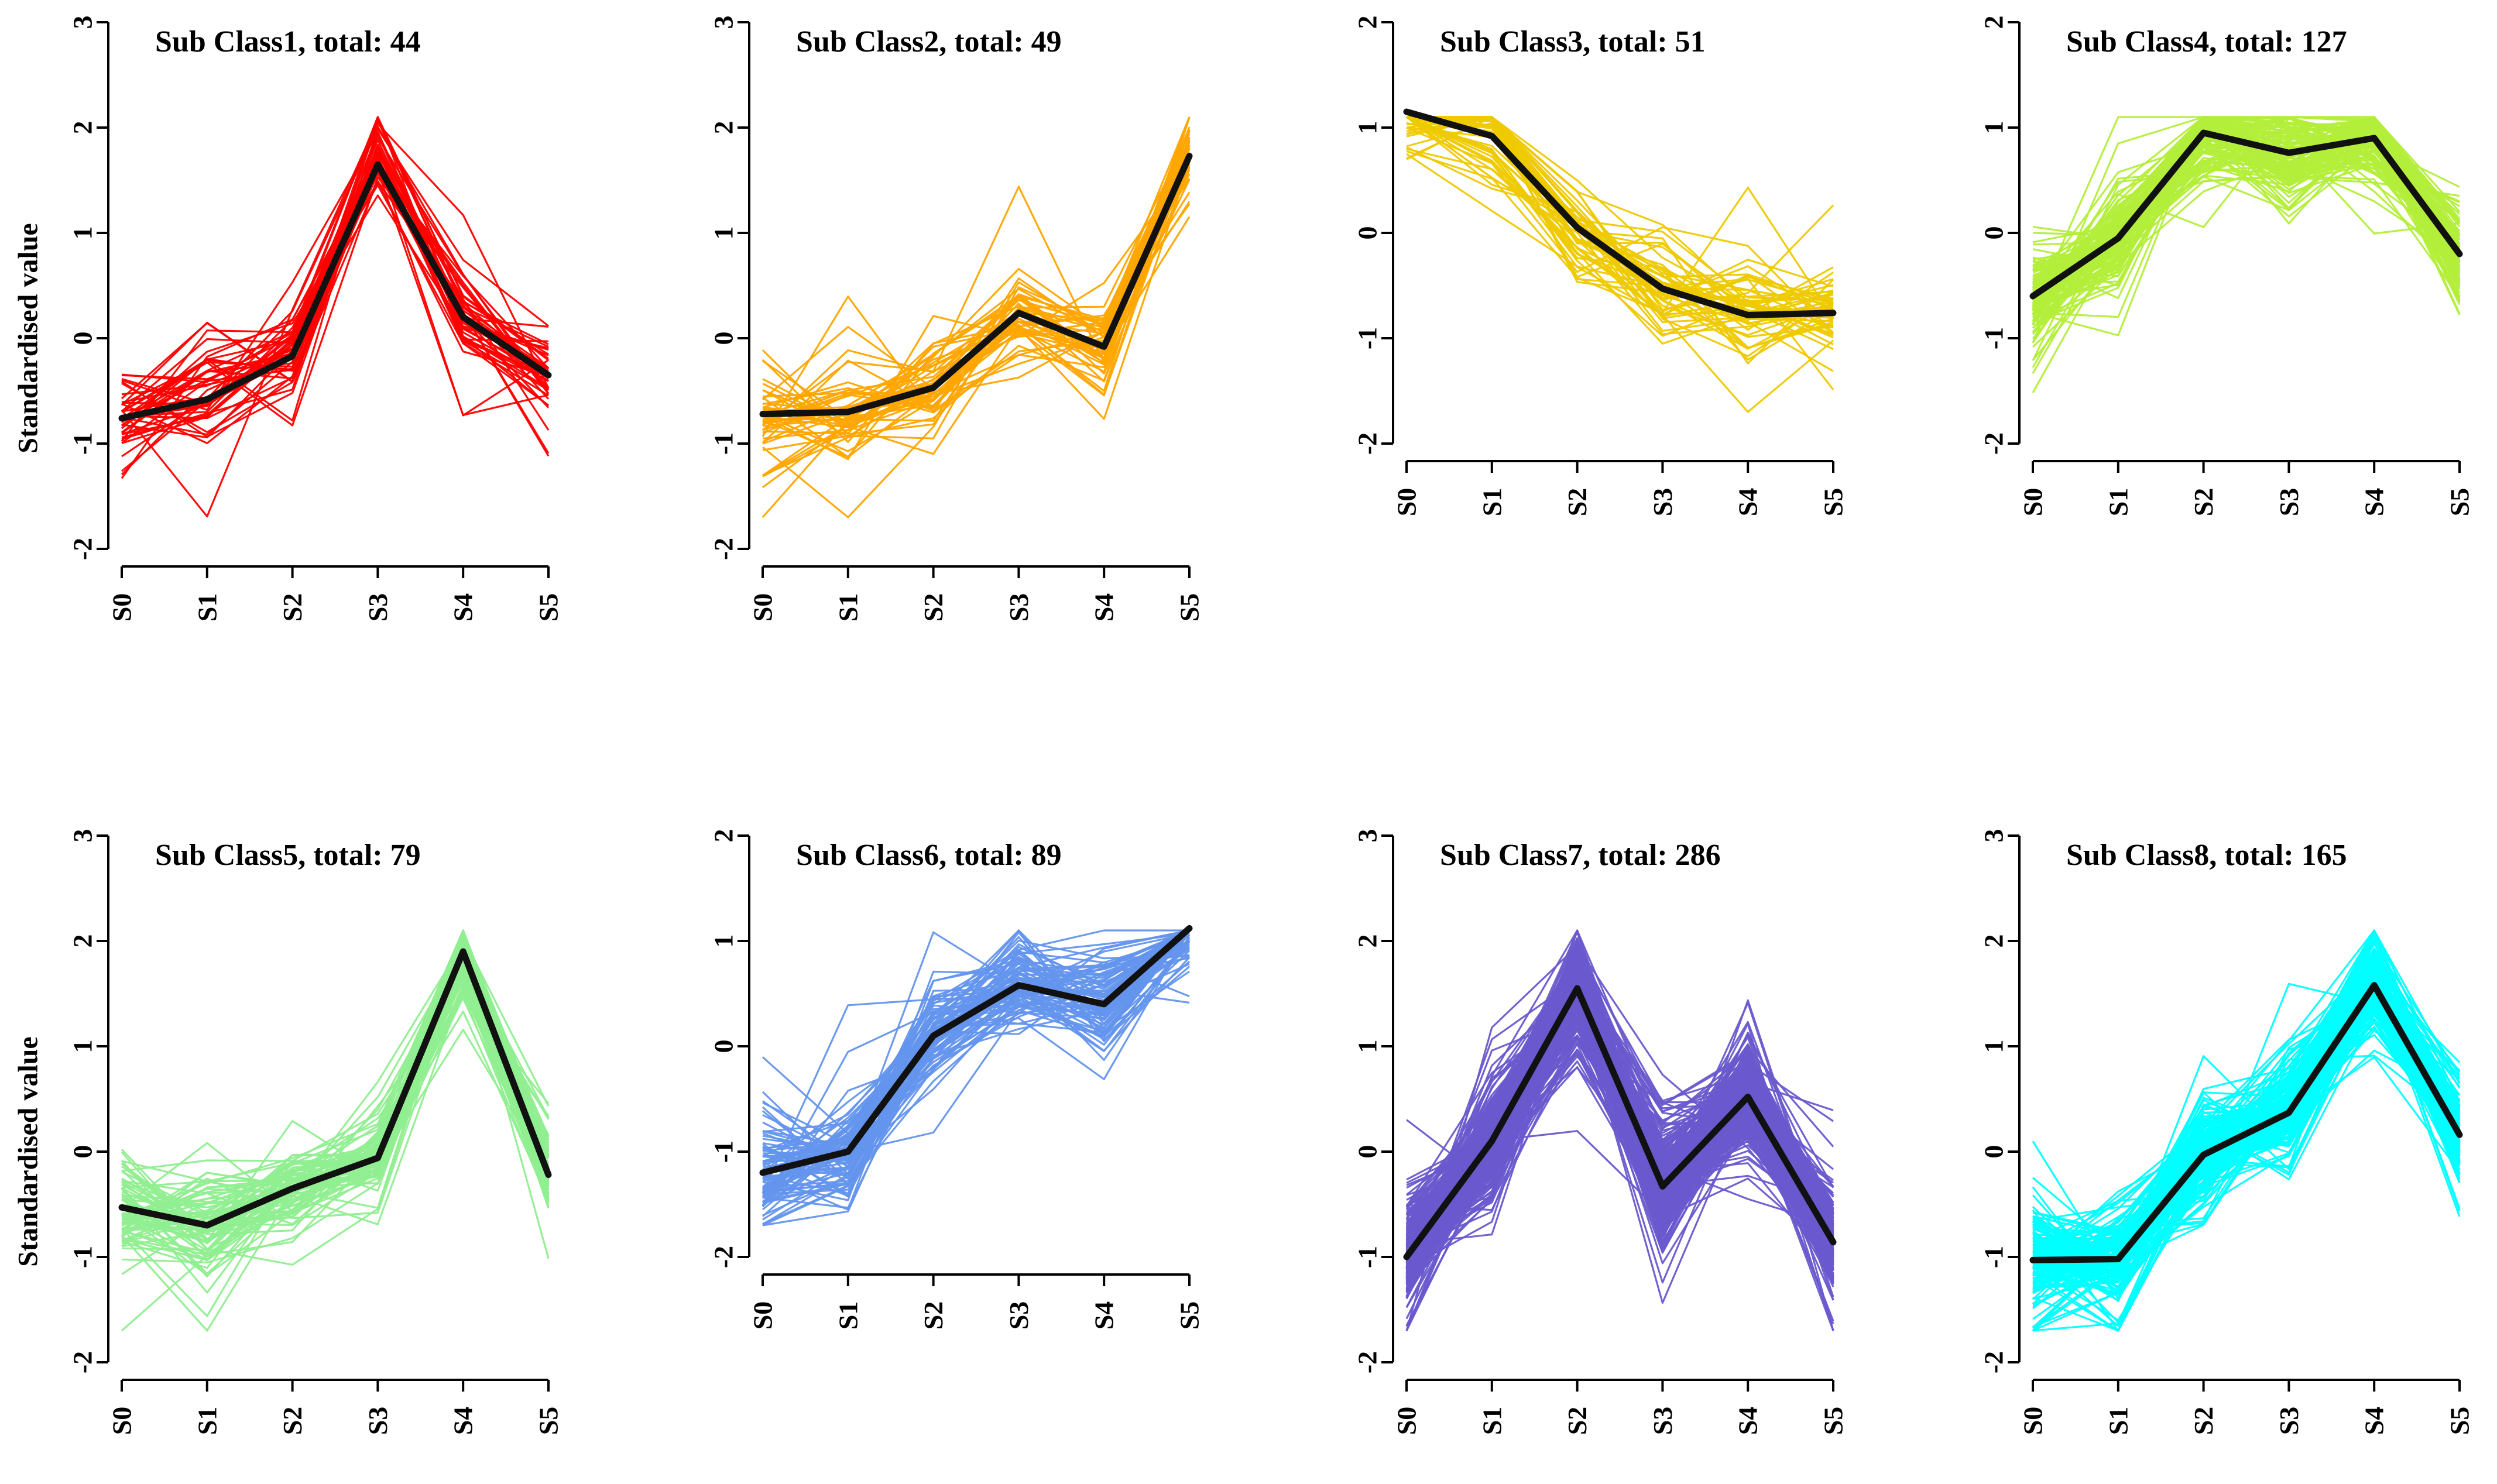 This screenshot has height=1484, width=2497. I want to click on subplot-title-3: Sub Class3, total: 51, so click(1573, 42).